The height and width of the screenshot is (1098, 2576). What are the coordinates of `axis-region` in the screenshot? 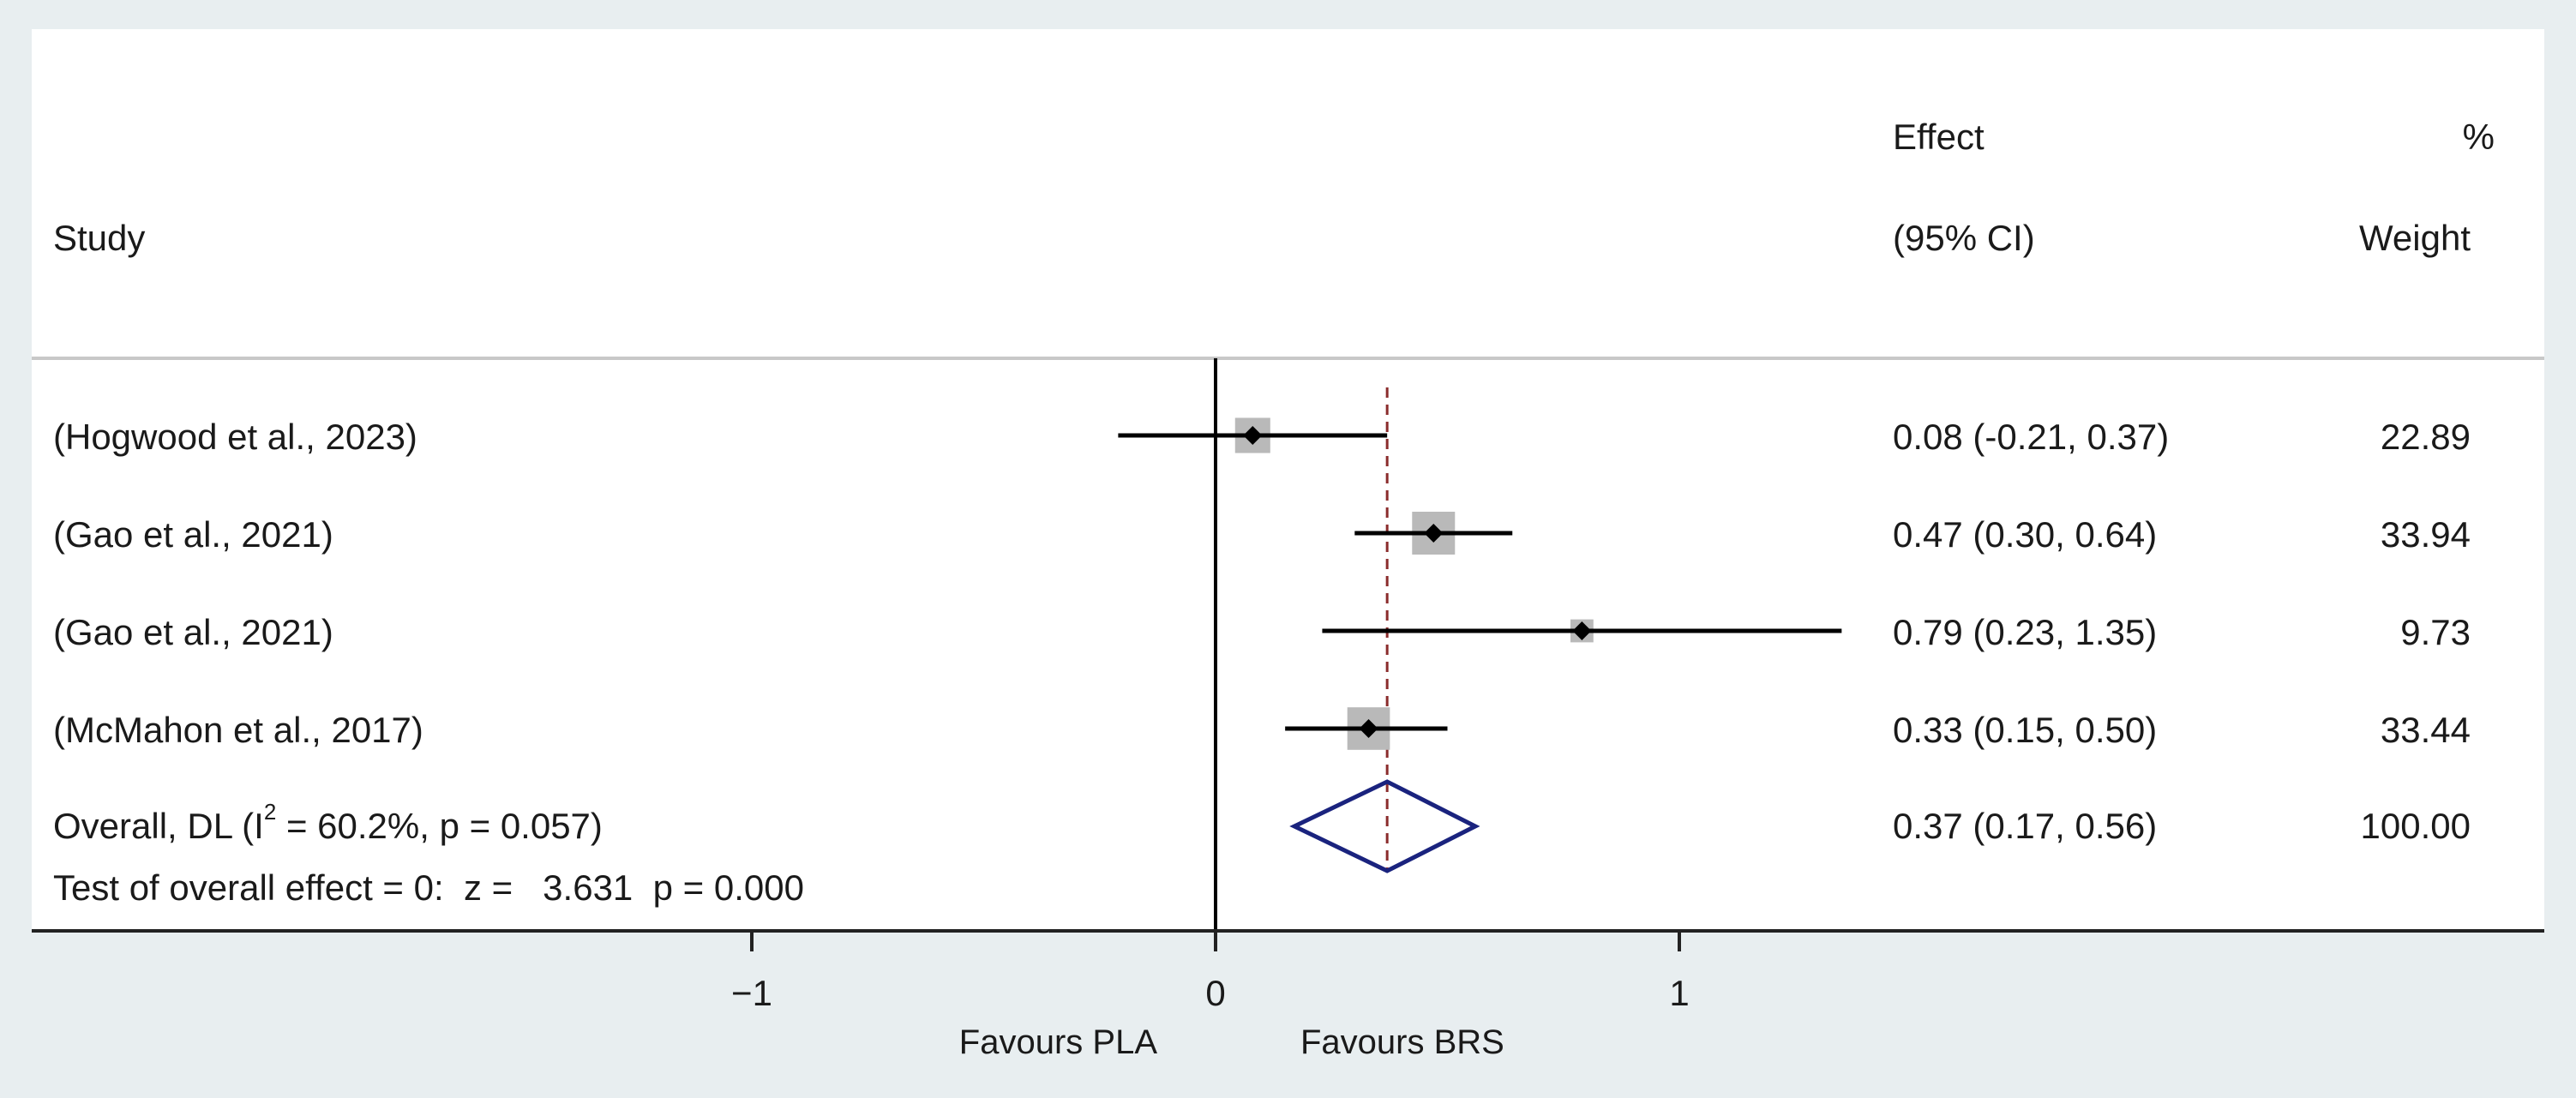 It's located at (1288, 1004).